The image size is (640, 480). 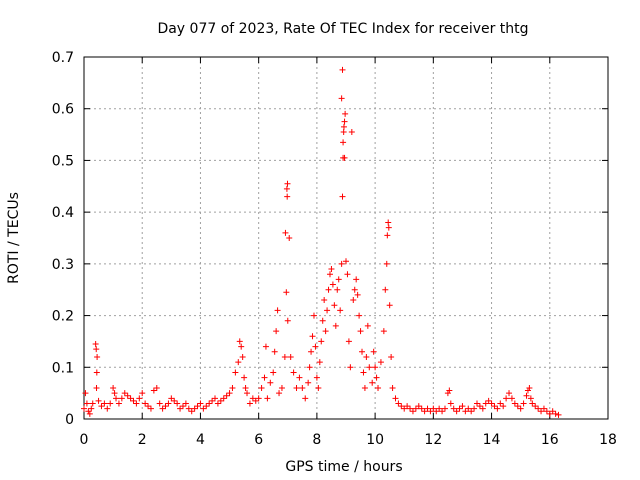 What do you see at coordinates (63, 161) in the screenshot?
I see `y-tick-label: 0.5` at bounding box center [63, 161].